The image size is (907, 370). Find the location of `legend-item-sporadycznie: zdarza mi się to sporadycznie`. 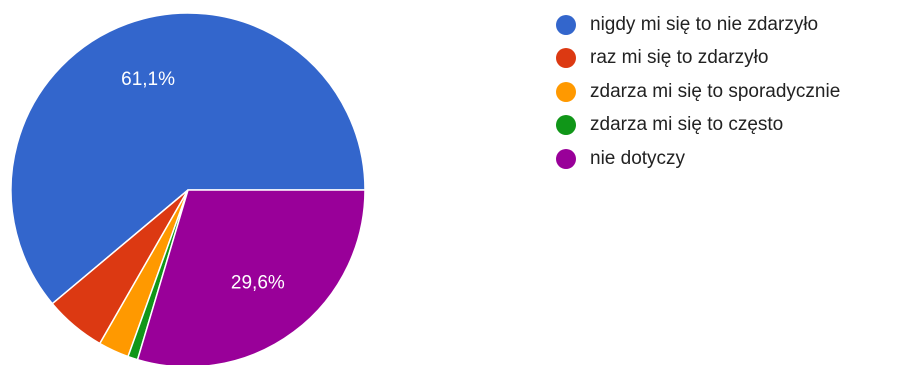

legend-item-sporadycznie: zdarza mi się to sporadycznie is located at coordinates (698, 92).